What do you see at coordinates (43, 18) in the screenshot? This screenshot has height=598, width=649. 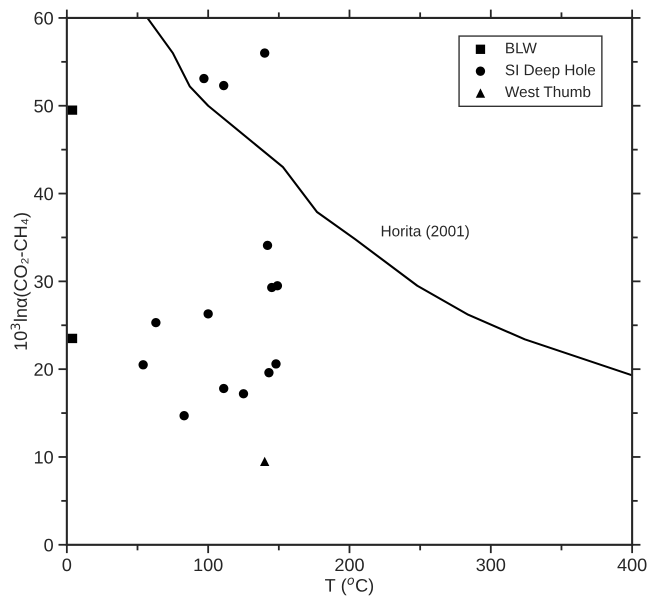 I see `y-tick-label: 60` at bounding box center [43, 18].